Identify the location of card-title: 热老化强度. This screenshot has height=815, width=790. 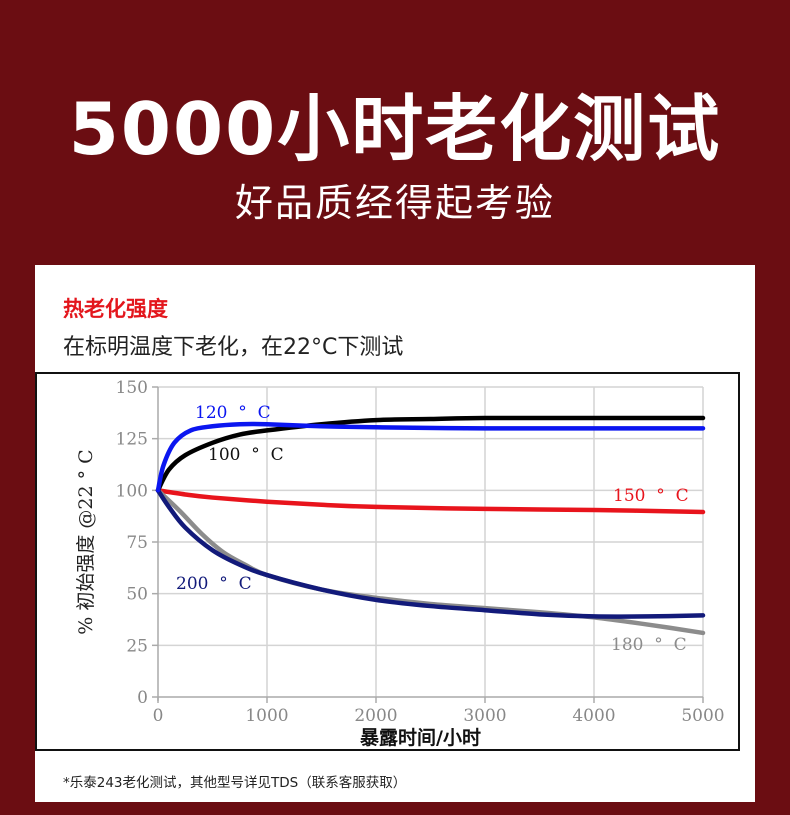
(115, 309).